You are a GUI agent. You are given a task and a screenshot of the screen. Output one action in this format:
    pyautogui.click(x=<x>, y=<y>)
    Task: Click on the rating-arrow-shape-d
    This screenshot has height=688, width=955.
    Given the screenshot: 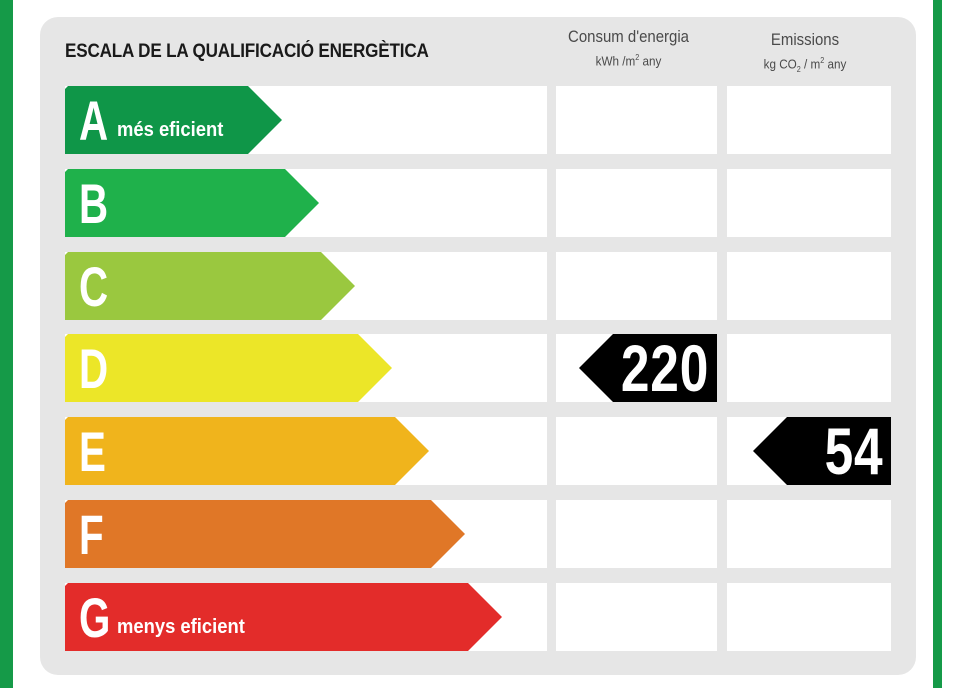 What is the action you would take?
    pyautogui.click(x=228, y=368)
    